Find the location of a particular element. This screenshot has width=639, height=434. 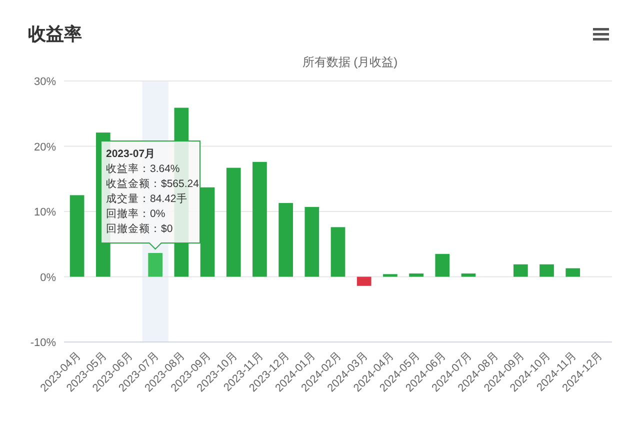

y-tick-label: 30% is located at coordinates (45, 82).